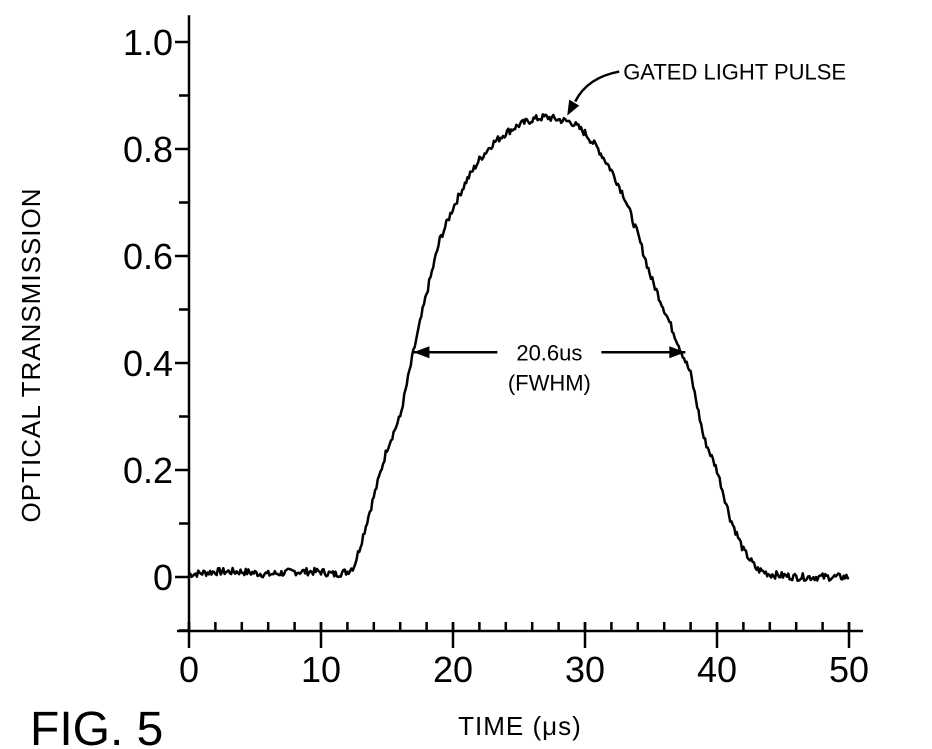  I want to click on y-tick-label: 0.8, so click(148, 149).